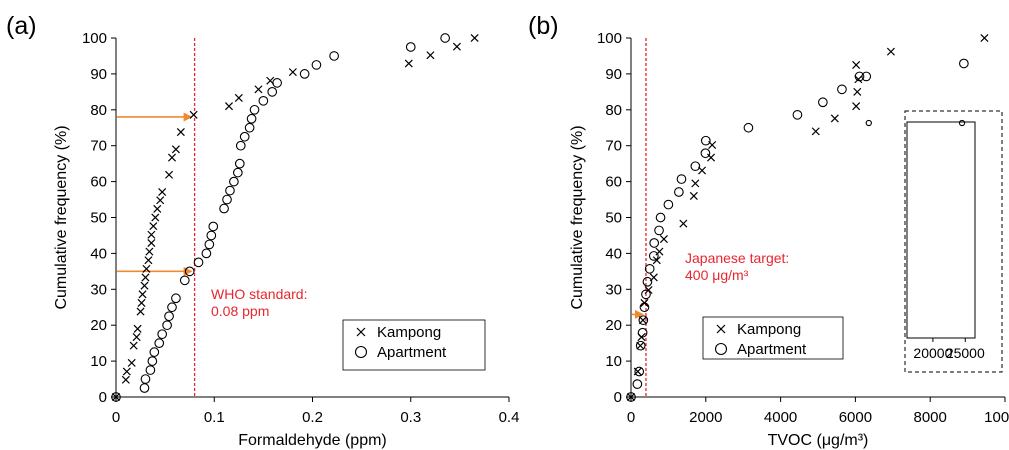 The height and width of the screenshot is (450, 1009). I want to click on legend-frame, so click(773, 338).